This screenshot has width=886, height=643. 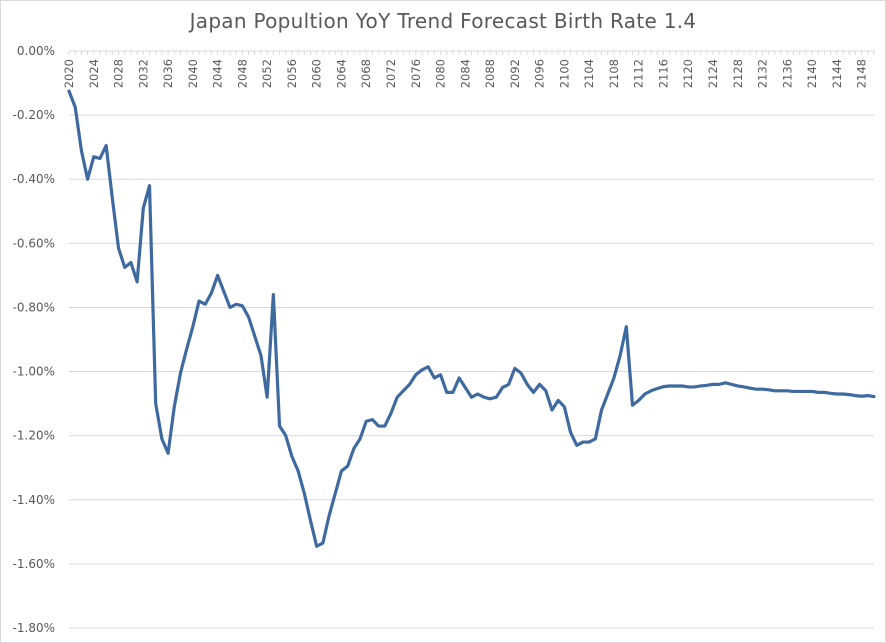 I want to click on x-tick-label: 2040, so click(x=193, y=73).